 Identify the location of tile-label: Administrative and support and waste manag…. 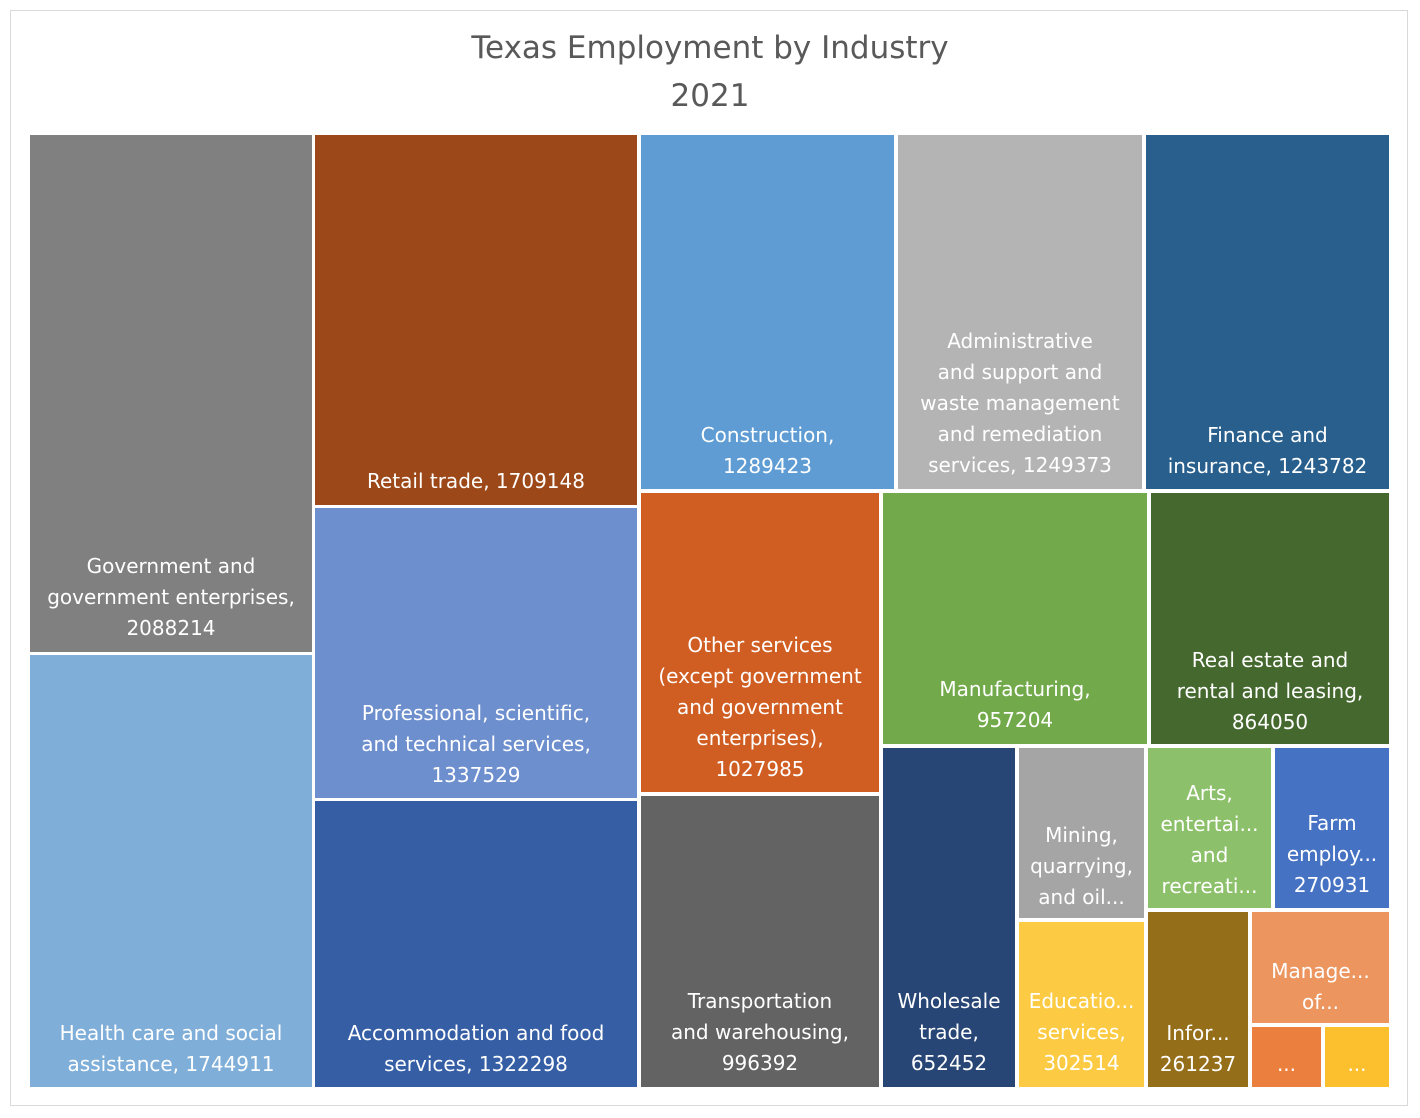
(1020, 403).